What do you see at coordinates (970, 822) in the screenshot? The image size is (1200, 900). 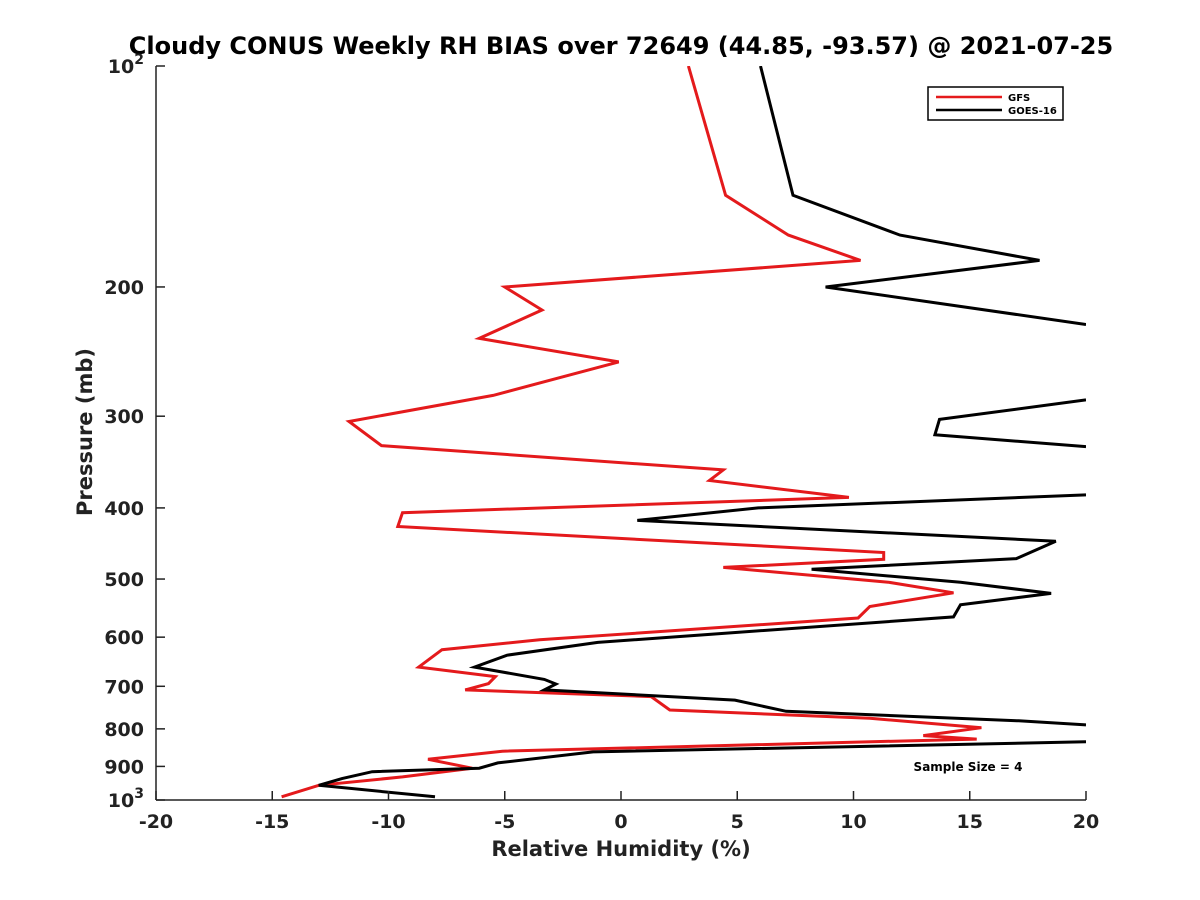 I see `x-tick-label: 15` at bounding box center [970, 822].